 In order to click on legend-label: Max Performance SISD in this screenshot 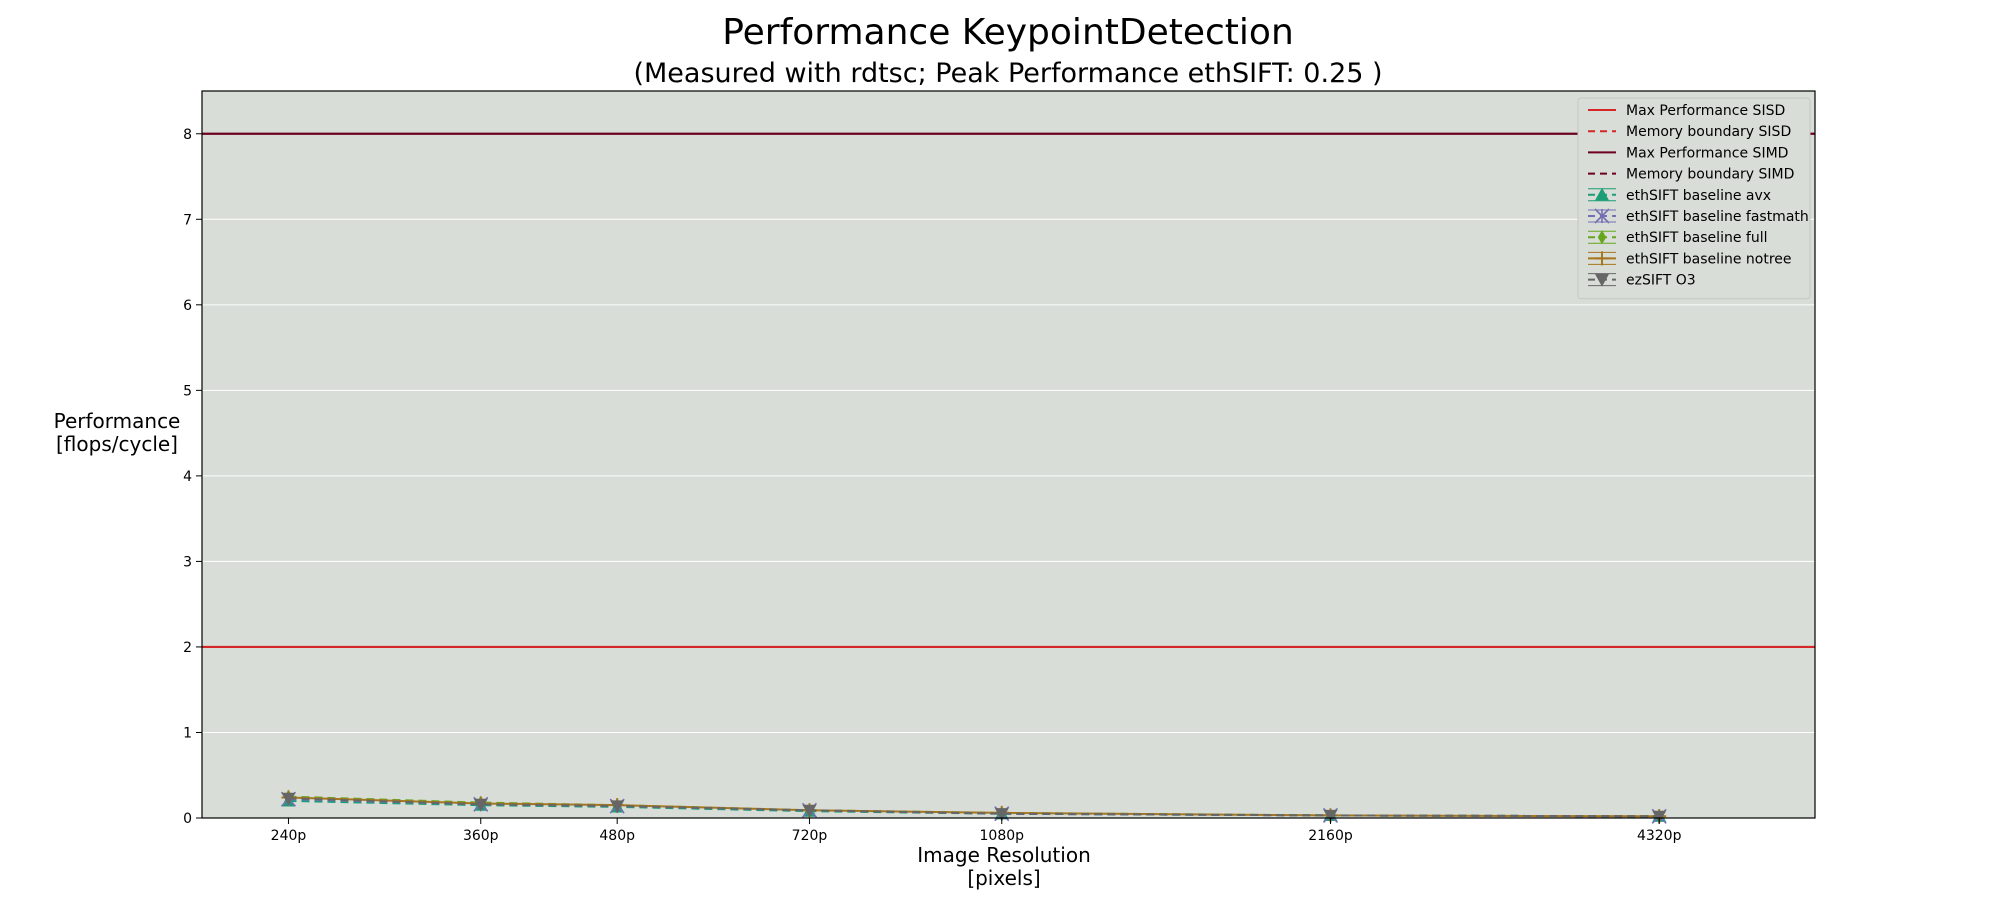, I will do `click(1705, 111)`.